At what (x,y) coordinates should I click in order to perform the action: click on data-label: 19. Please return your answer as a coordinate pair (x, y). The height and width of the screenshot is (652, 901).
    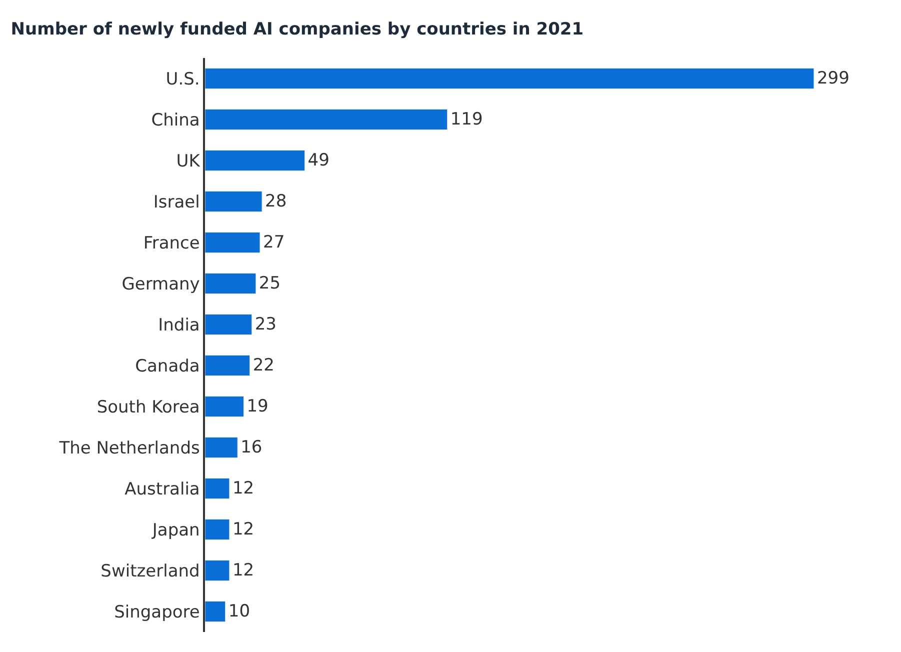
    Looking at the image, I should click on (257, 406).